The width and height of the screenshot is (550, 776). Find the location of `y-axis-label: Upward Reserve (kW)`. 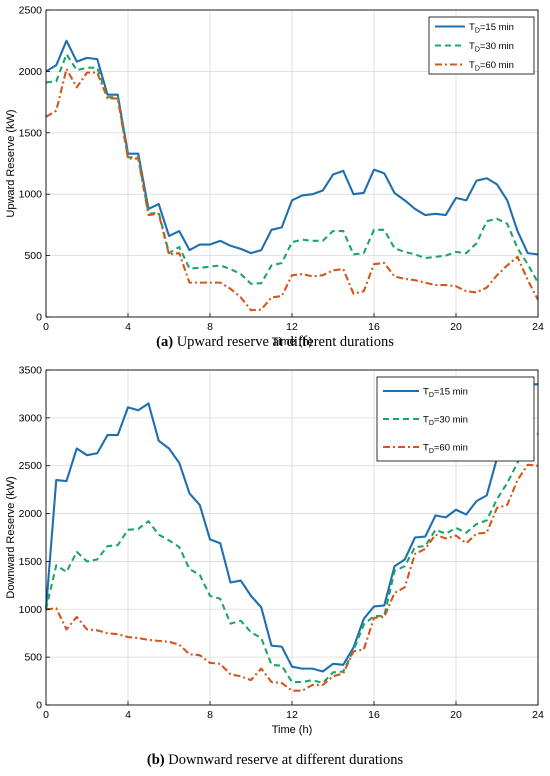

y-axis-label: Upward Reserve (kW) is located at coordinates (11, 163).